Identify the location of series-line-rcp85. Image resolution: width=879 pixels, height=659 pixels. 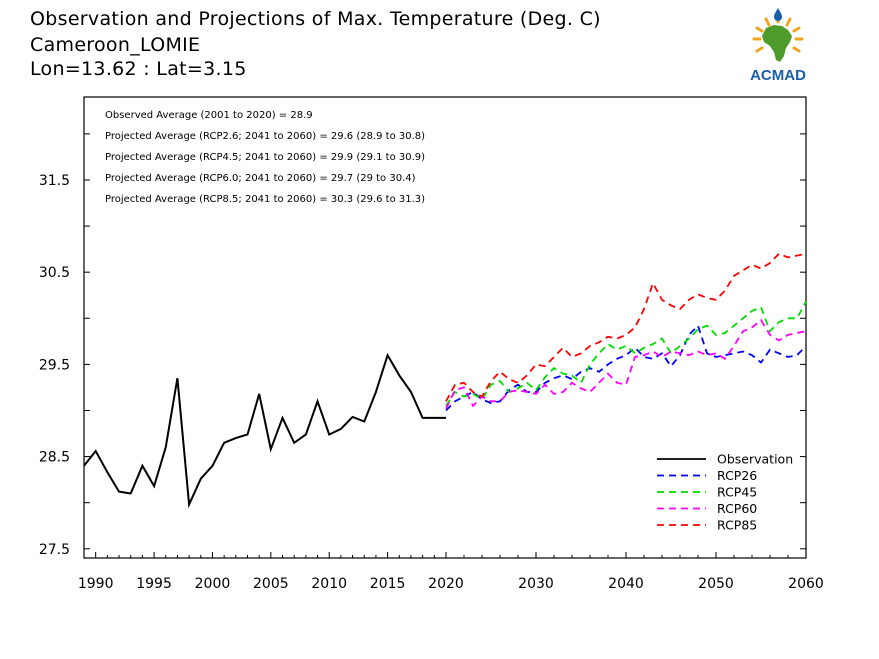
(626, 327).